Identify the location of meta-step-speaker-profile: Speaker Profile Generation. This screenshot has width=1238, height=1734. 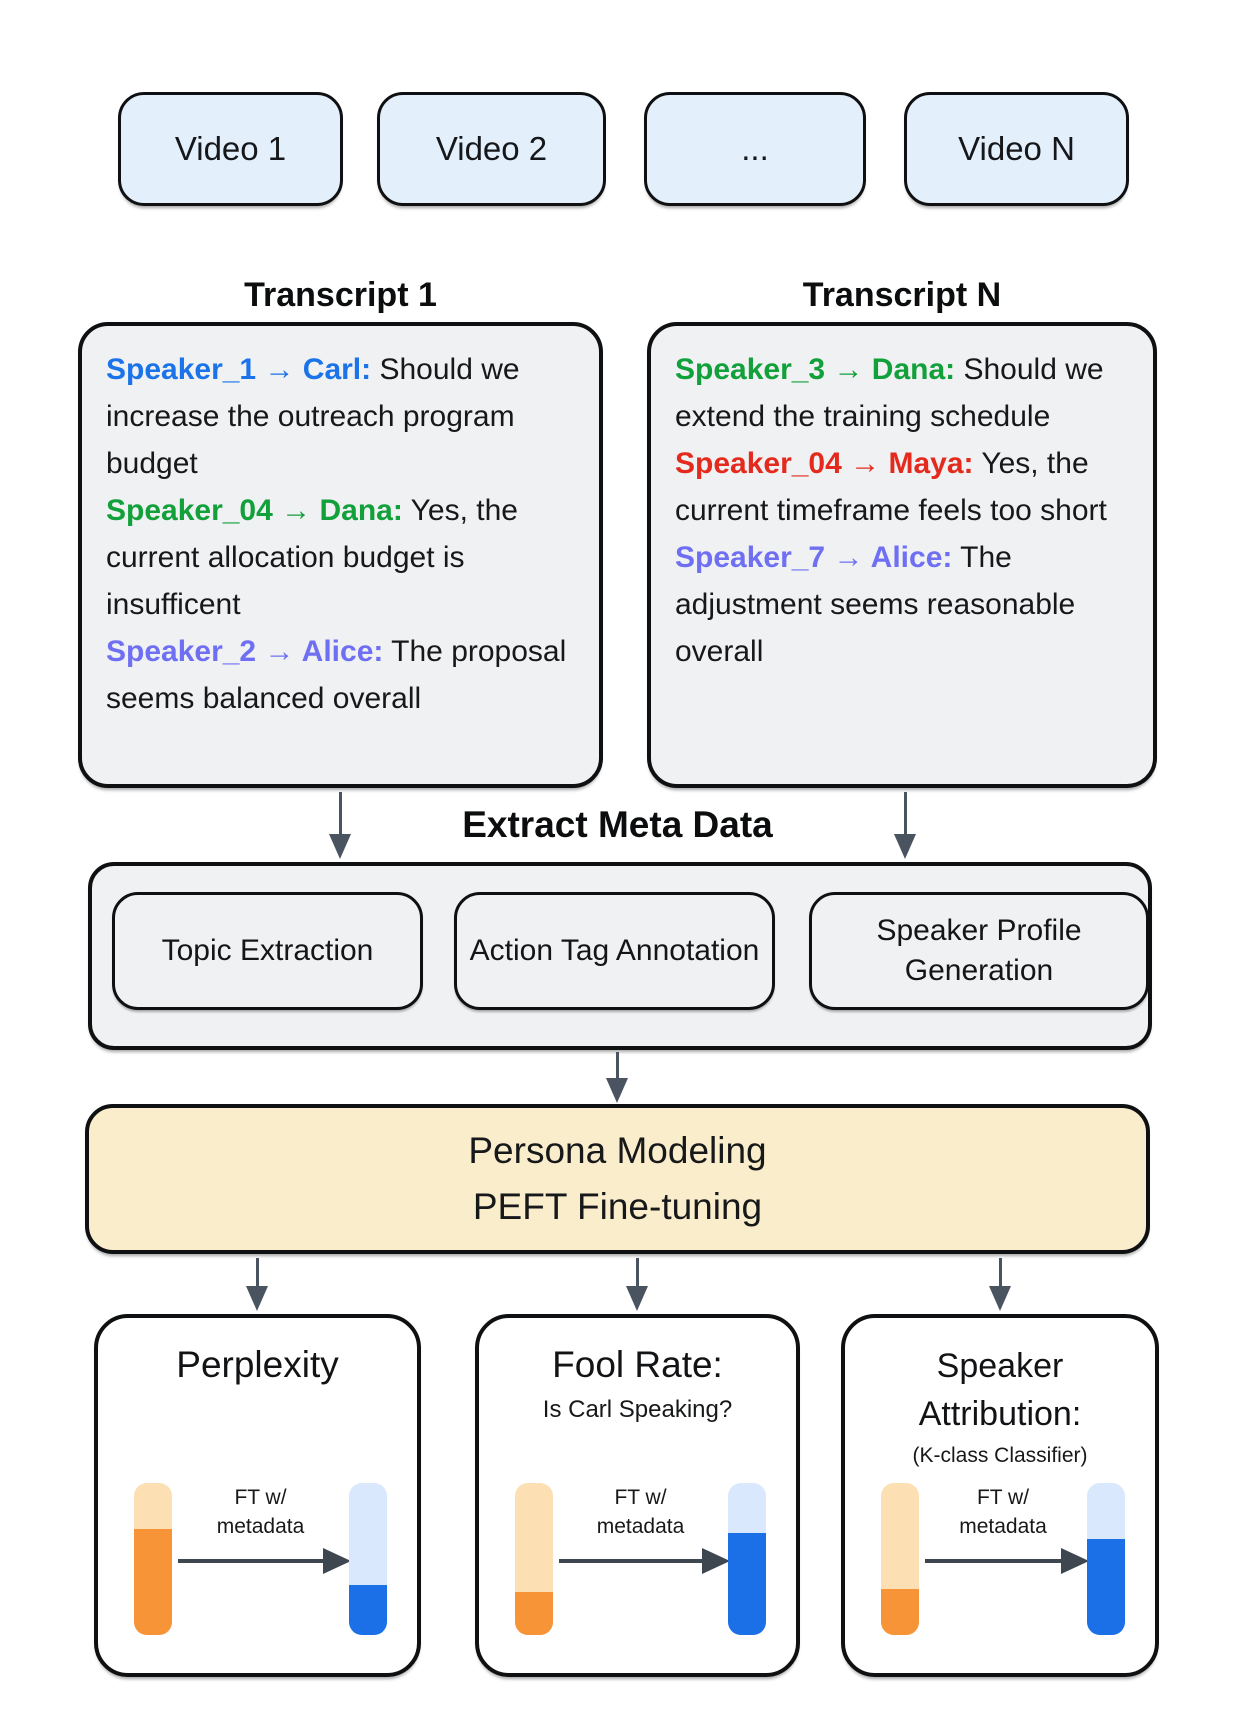
(979, 951).